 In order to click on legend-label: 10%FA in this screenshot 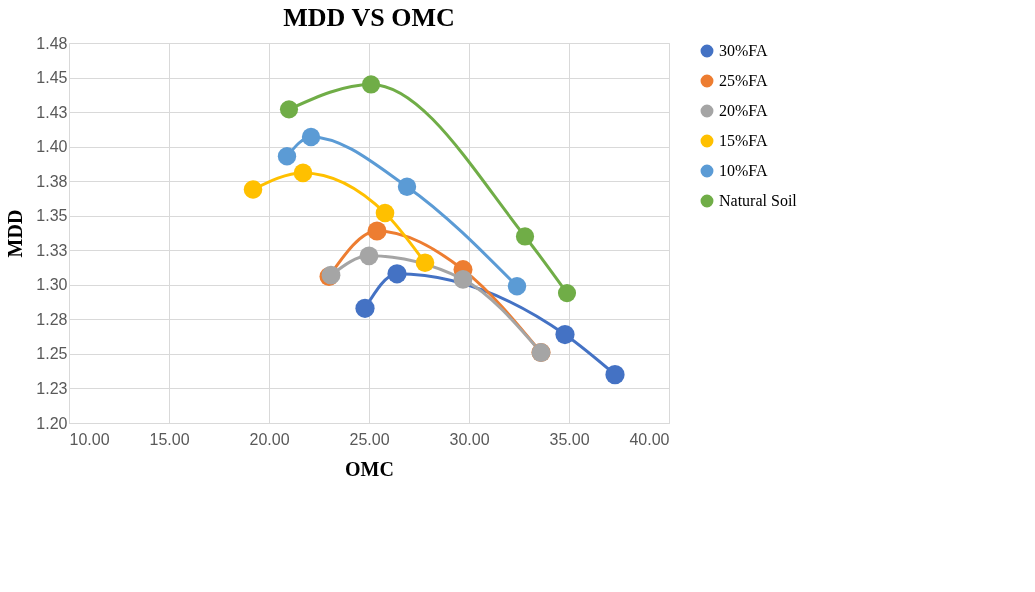, I will do `click(744, 170)`.